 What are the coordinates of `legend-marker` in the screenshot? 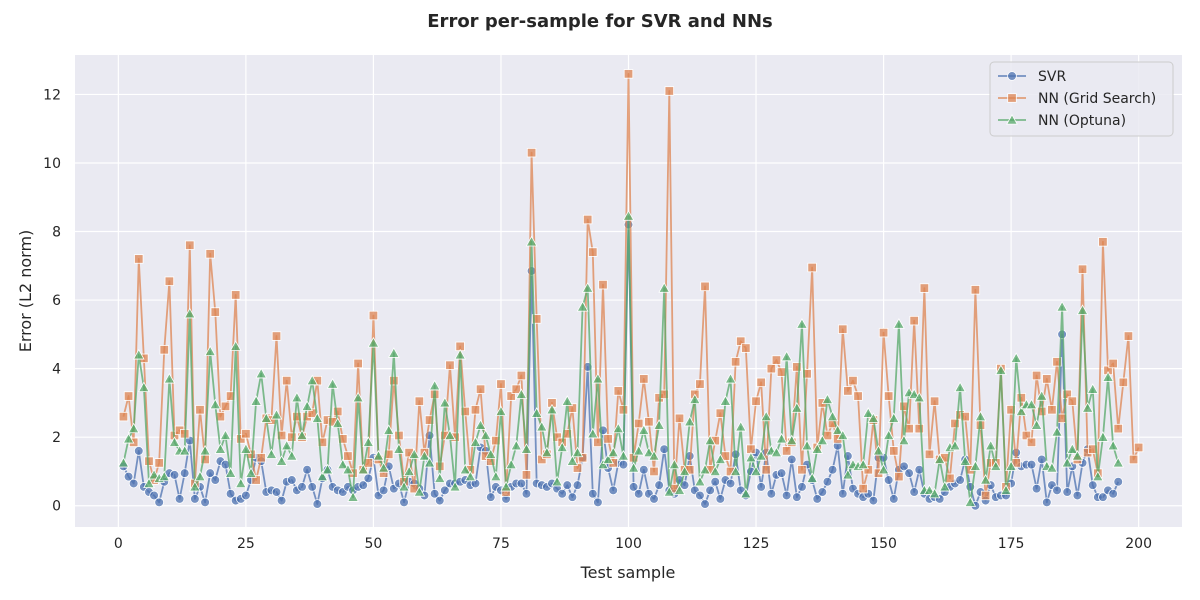 It's located at (1012, 76).